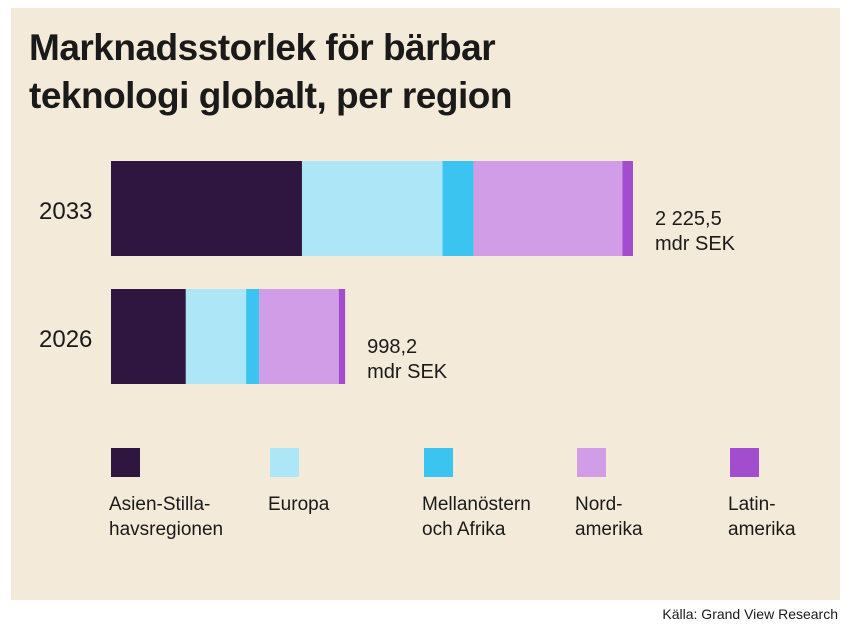 This screenshot has height=638, width=854. Describe the element at coordinates (476, 517) in the screenshot. I see `legend-label: Mellanöstern och Afrika` at that location.